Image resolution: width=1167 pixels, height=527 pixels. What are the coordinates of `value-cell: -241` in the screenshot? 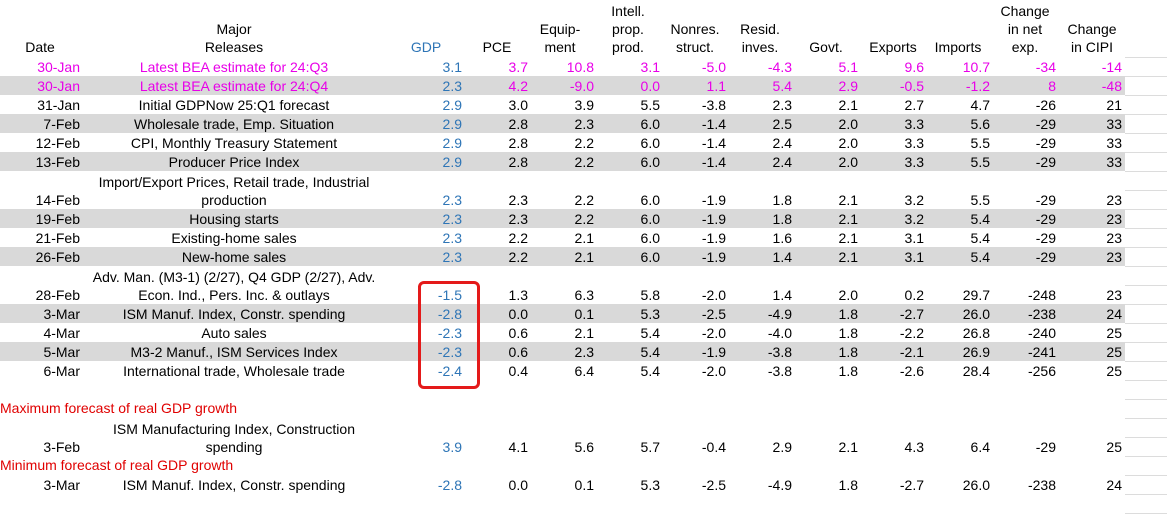 It's located at (1041, 352).